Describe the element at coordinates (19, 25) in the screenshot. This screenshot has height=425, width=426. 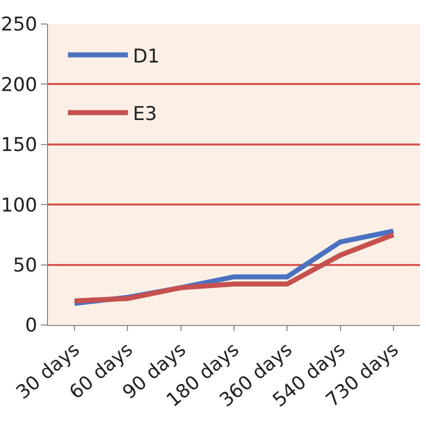
I see `y-tick-label: 250` at that location.